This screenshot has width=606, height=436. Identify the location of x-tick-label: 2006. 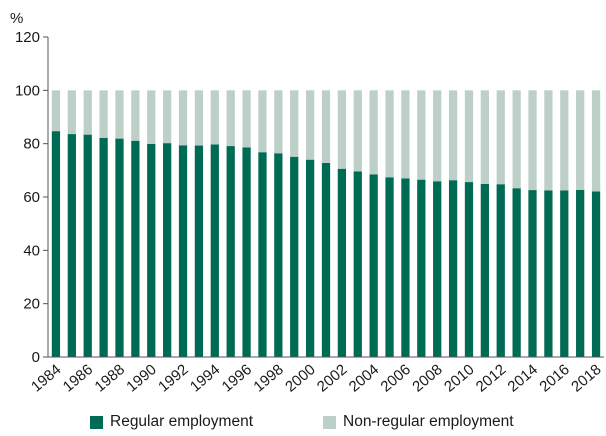
(396, 378).